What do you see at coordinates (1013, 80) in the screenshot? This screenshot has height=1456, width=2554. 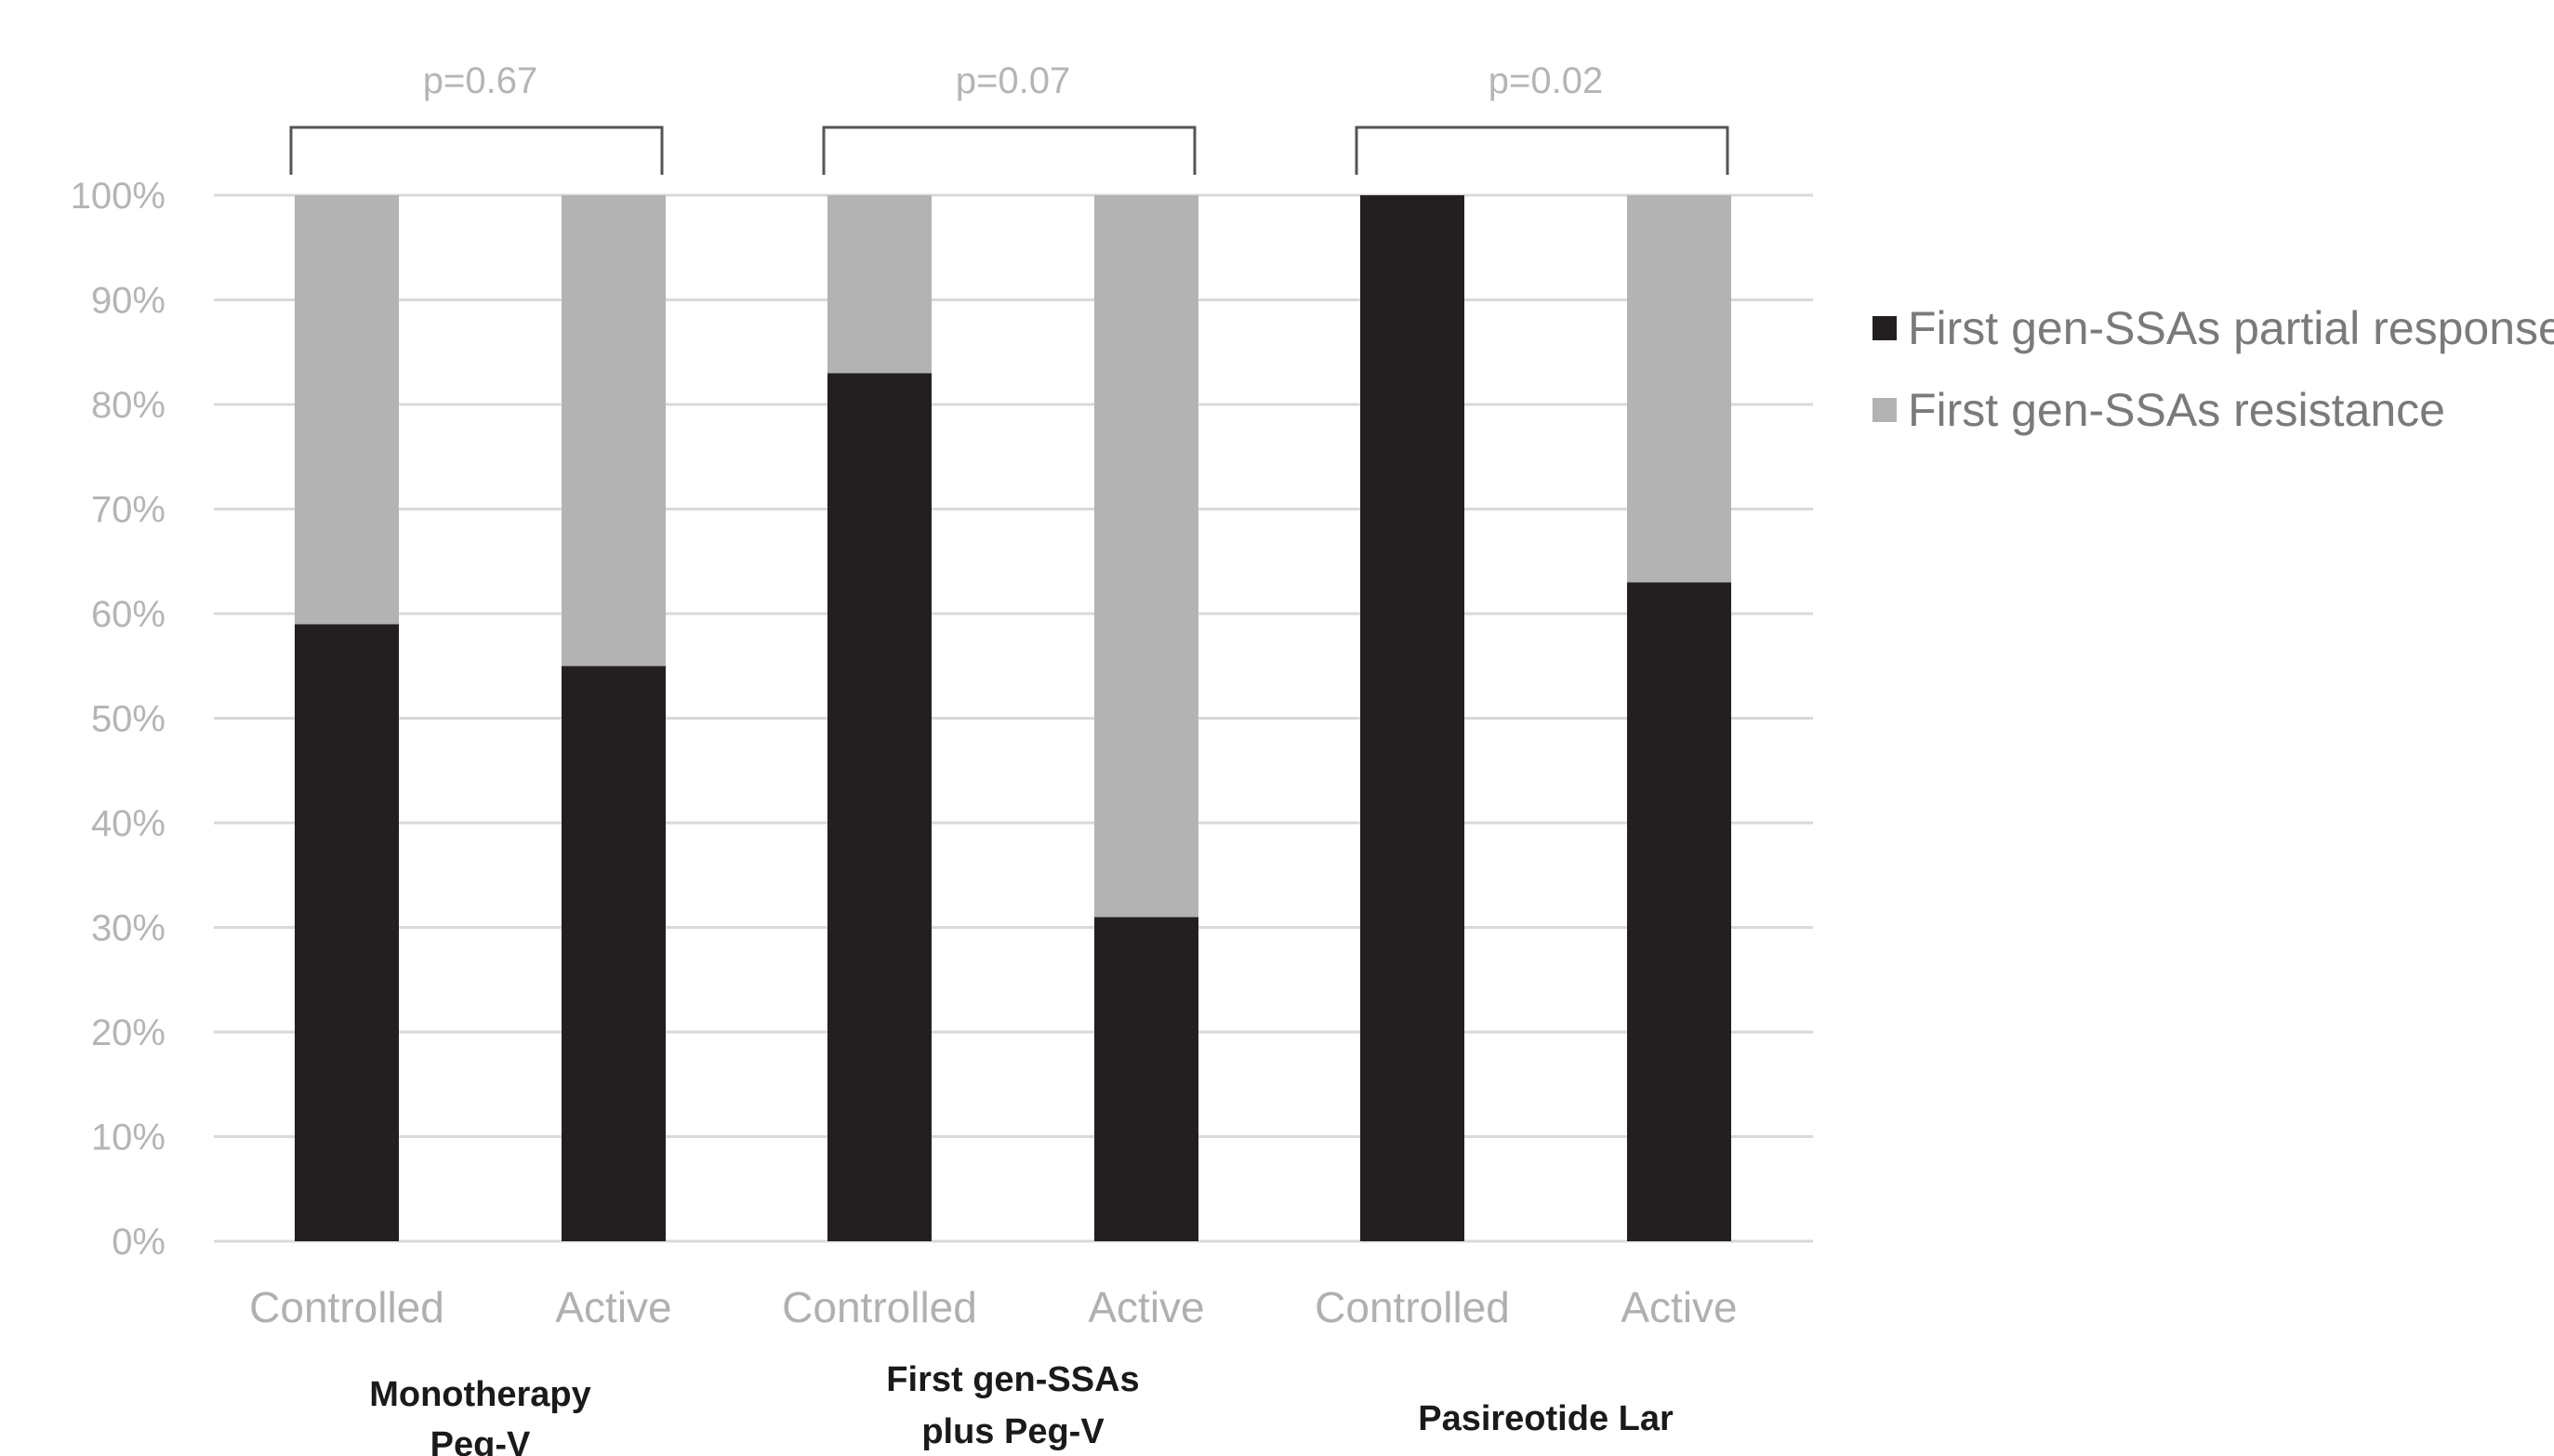 I see `p-value-label: p=0.07` at bounding box center [1013, 80].